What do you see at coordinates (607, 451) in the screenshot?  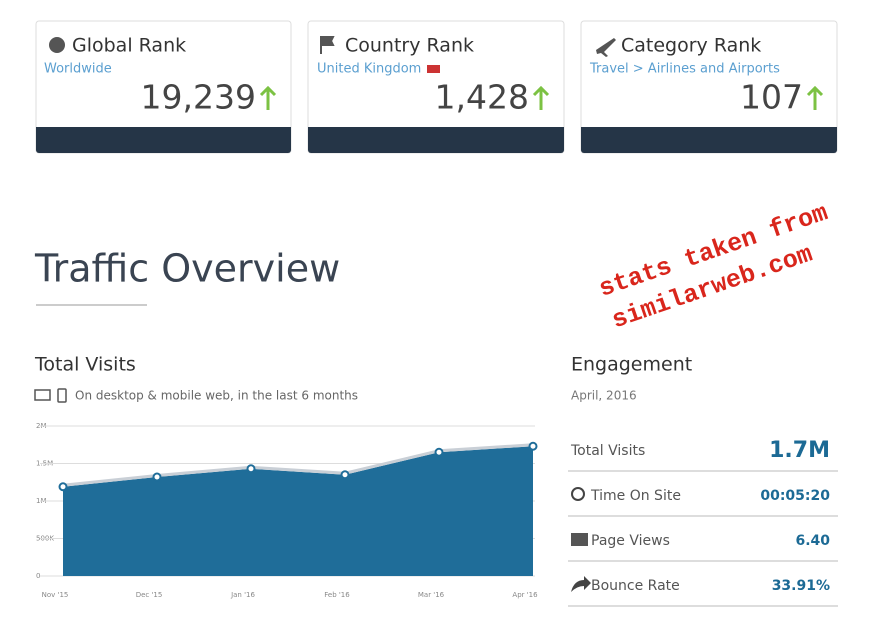 I see `metric-label: Total Visits` at bounding box center [607, 451].